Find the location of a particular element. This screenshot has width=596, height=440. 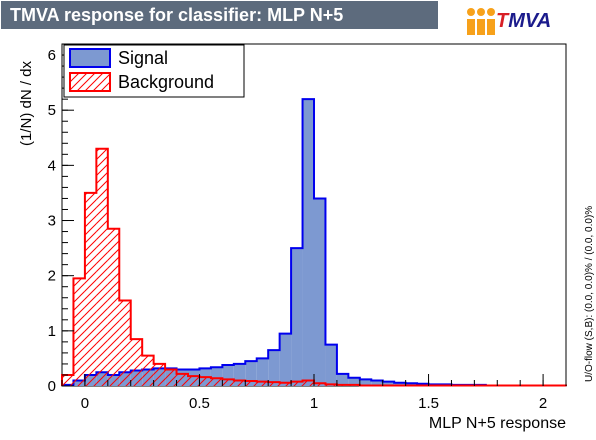

x-tick-label-4: 2 is located at coordinates (543, 403).